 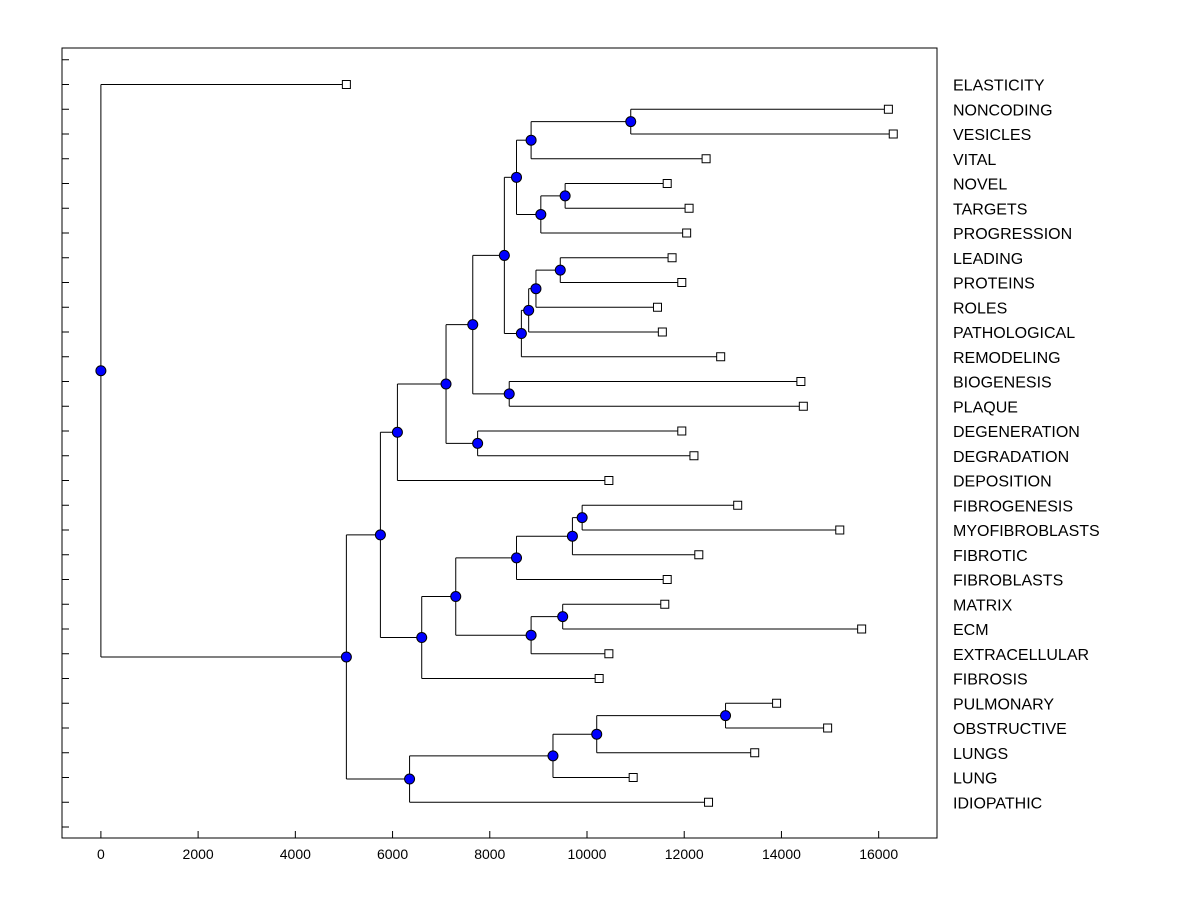 I want to click on x-tick-label: 8000, so click(x=489, y=854).